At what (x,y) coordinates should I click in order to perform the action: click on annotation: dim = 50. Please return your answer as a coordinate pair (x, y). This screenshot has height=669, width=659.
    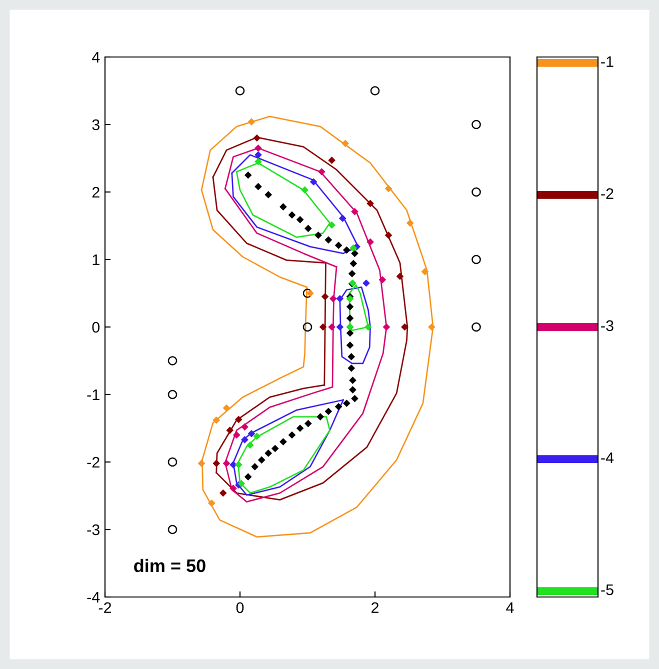
    Looking at the image, I should click on (170, 565).